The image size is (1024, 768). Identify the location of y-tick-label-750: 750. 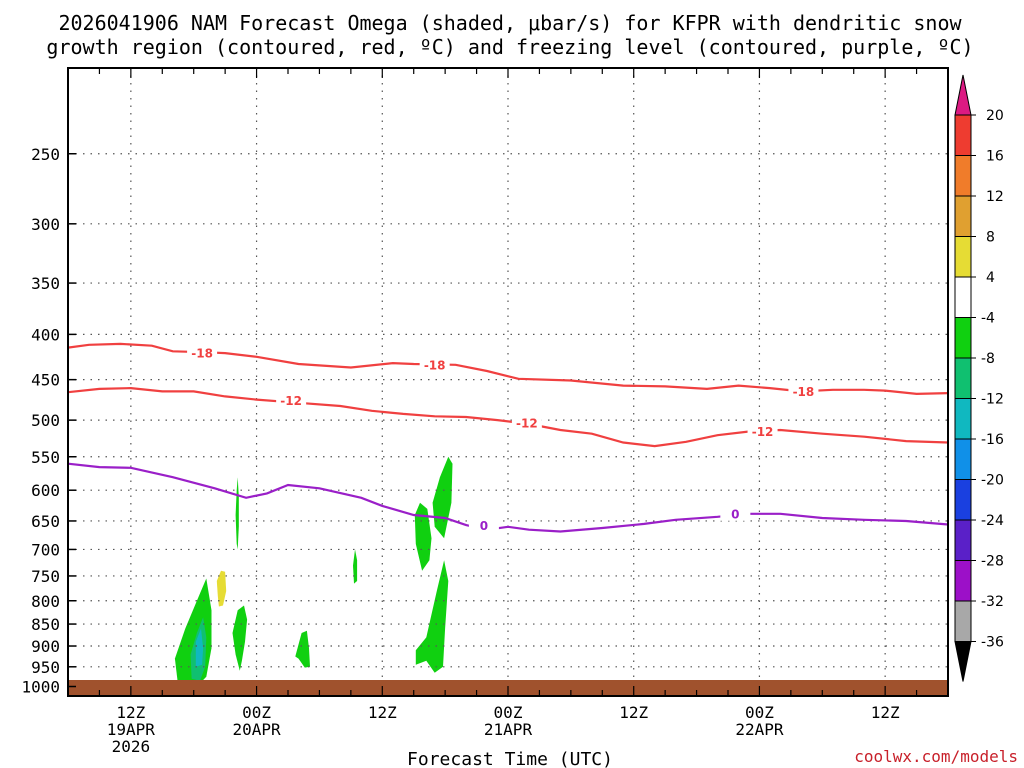
(45, 576).